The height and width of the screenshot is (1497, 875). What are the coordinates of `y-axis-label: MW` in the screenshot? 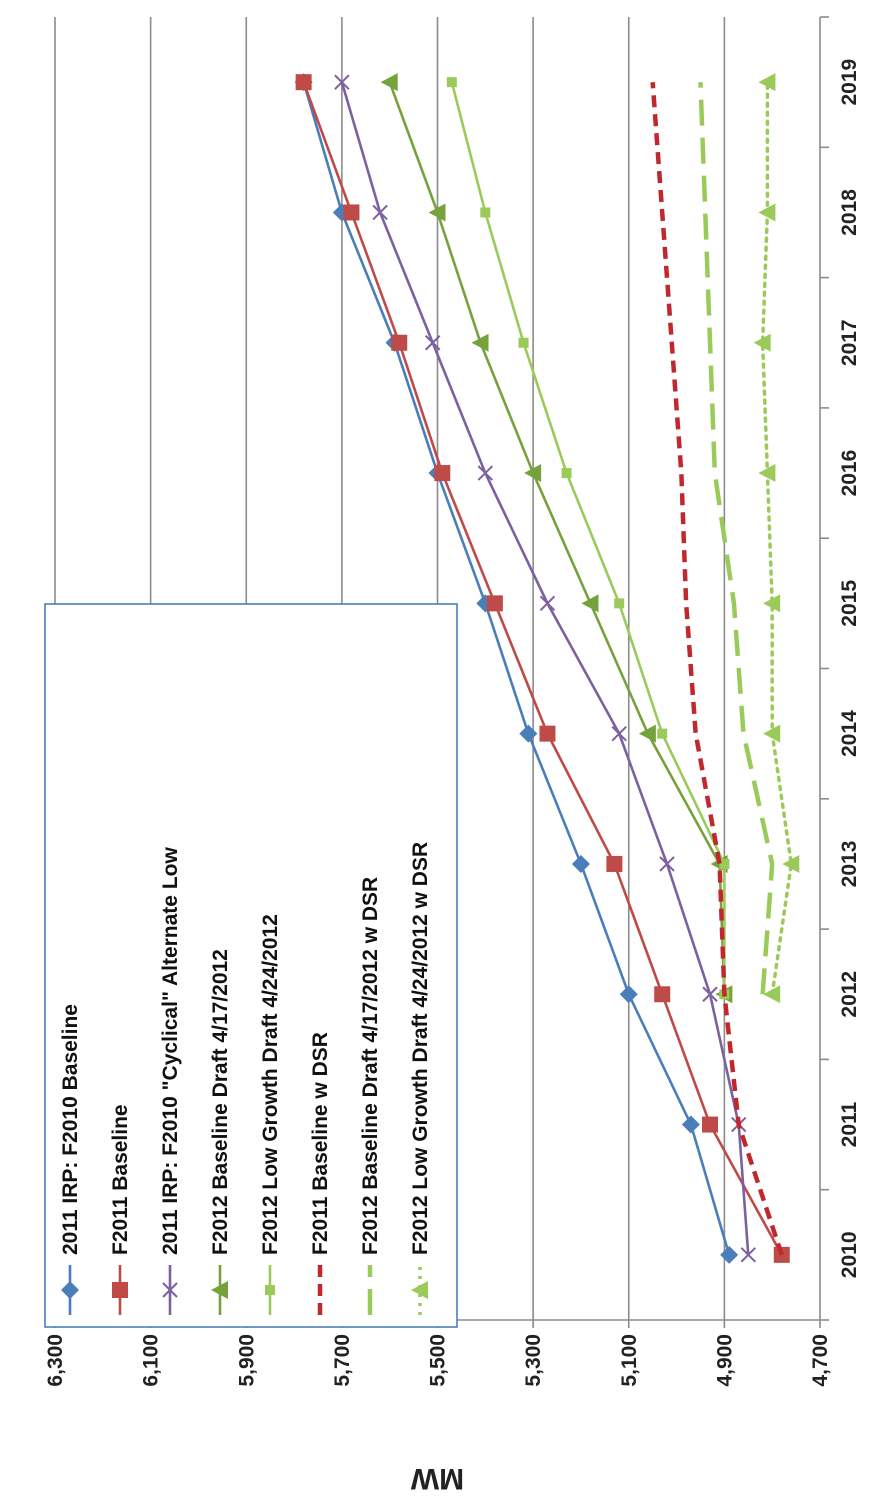 It's located at (437, 1478).